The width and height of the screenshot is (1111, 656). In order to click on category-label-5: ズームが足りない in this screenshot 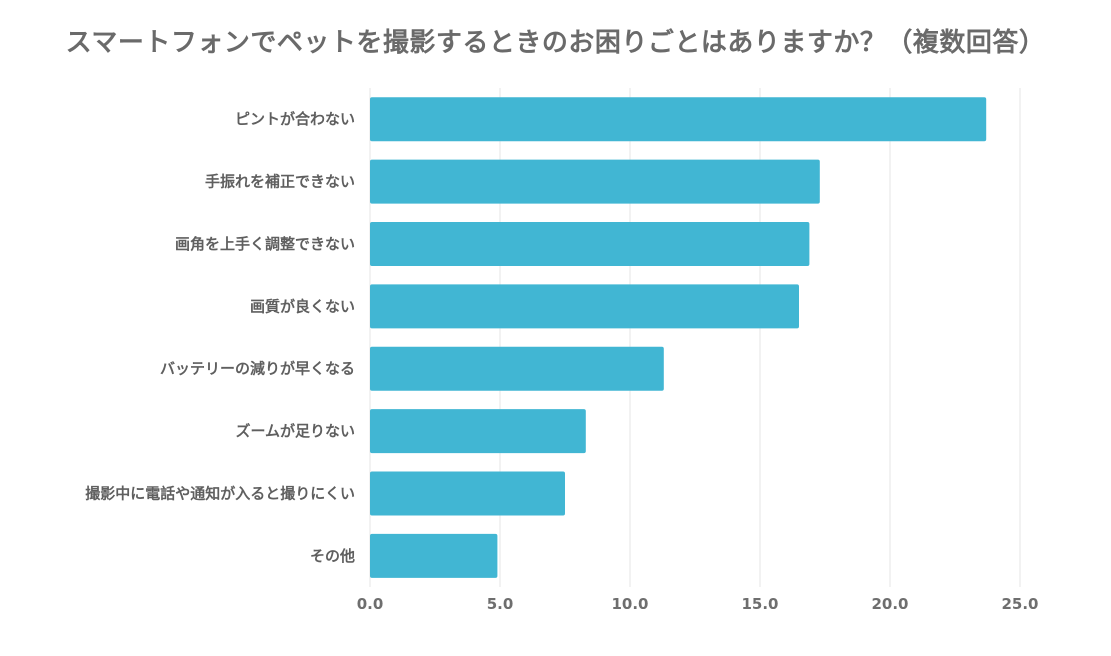, I will do `click(295, 431)`.